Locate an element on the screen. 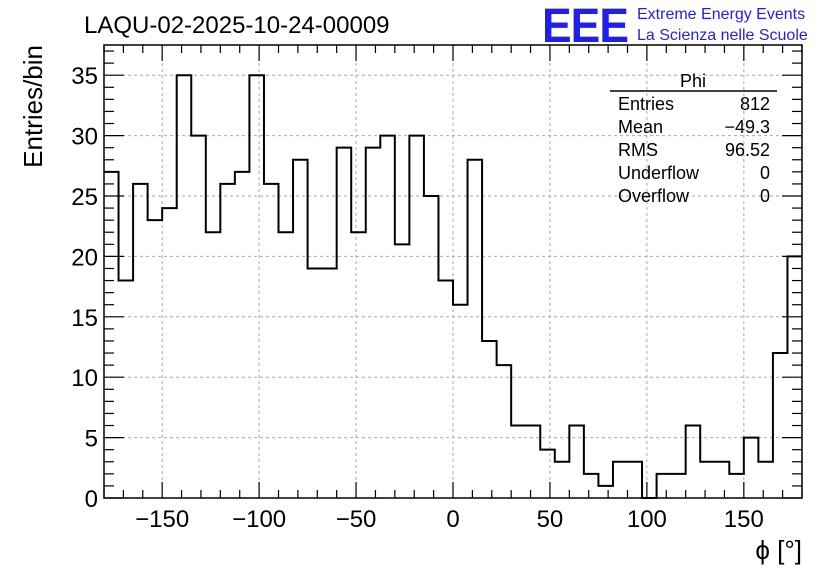 The height and width of the screenshot is (572, 836). stats-label: Overflow is located at coordinates (654, 196).